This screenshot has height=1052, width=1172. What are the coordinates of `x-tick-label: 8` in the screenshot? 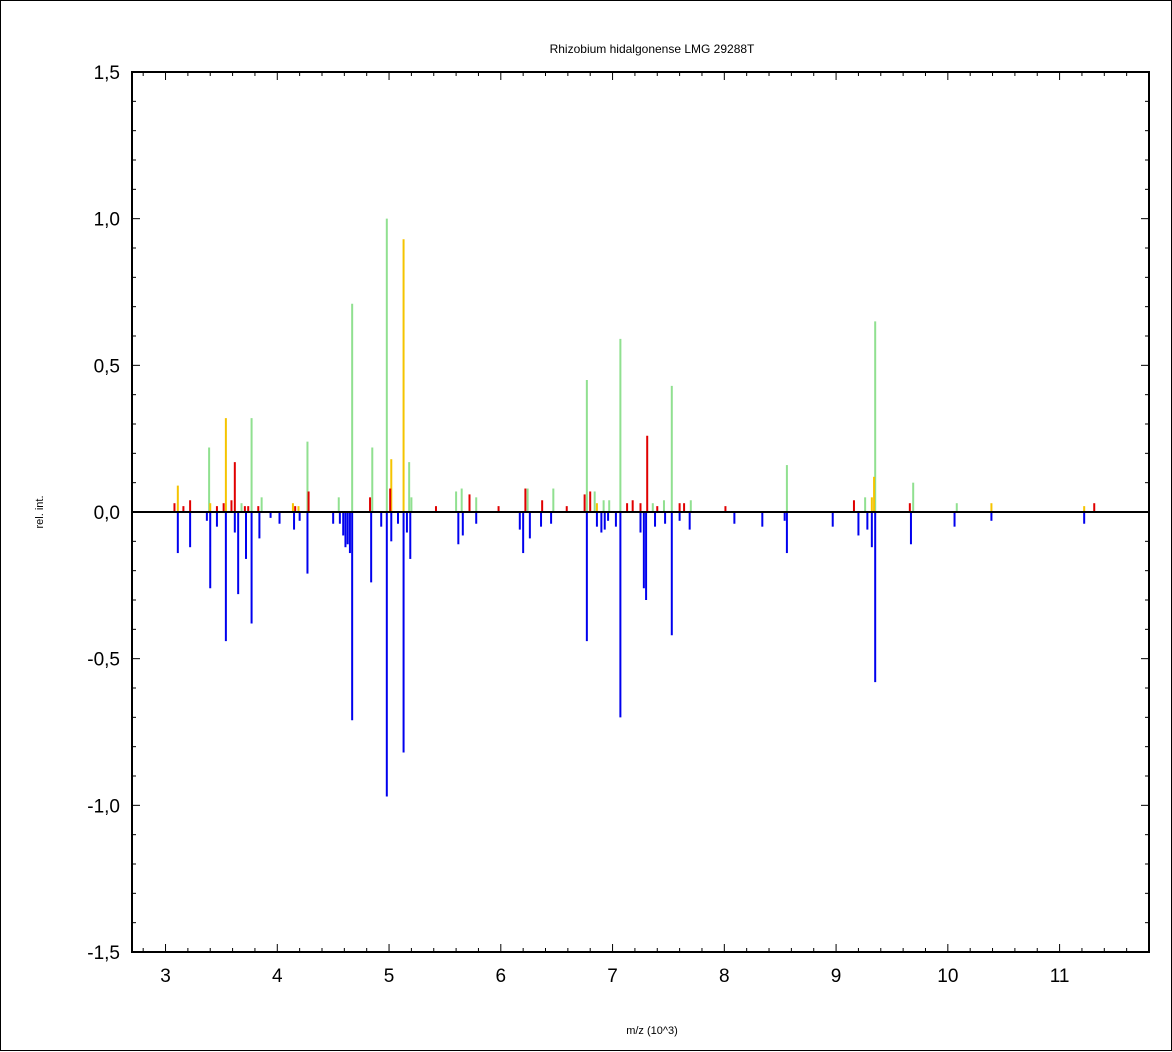 It's located at (724, 976).